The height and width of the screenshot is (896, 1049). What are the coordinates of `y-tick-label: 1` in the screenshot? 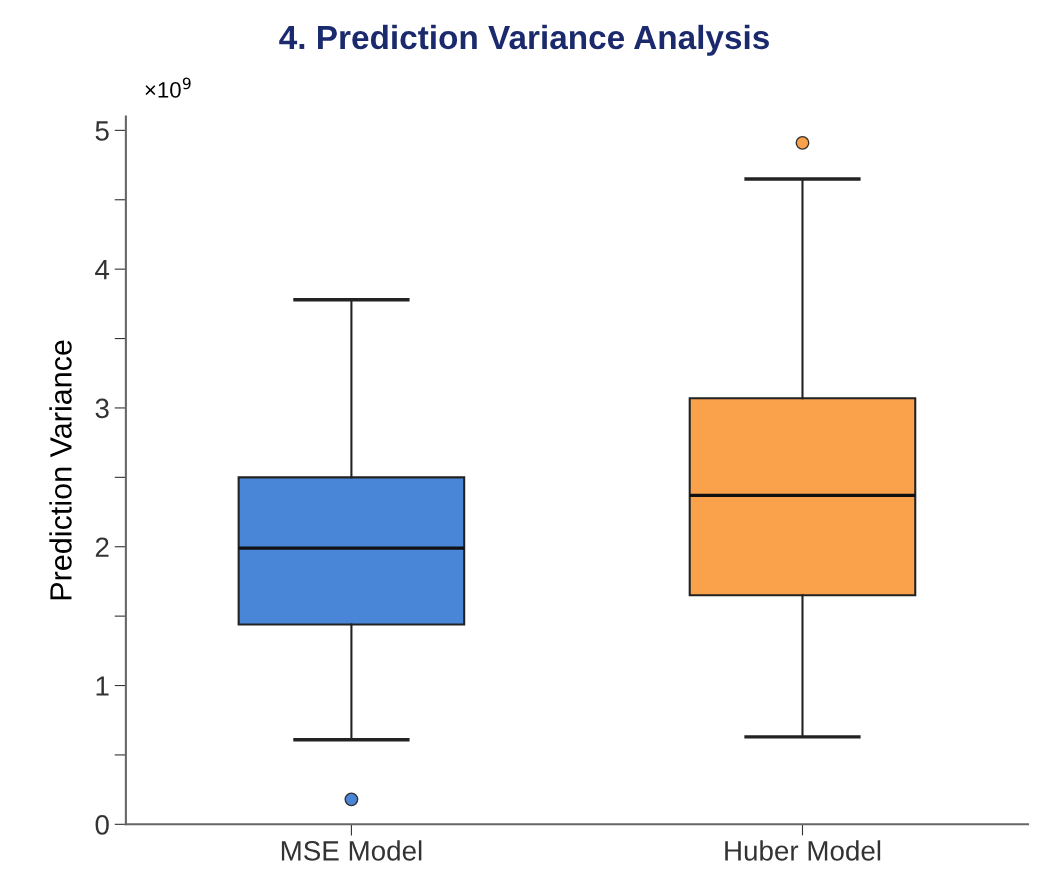 It's located at (102, 686).